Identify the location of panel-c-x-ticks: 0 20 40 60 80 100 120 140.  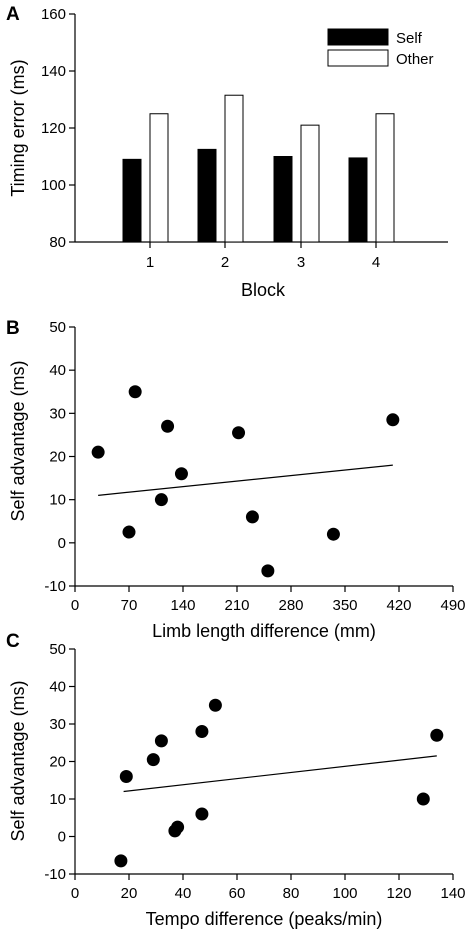
(268, 888).